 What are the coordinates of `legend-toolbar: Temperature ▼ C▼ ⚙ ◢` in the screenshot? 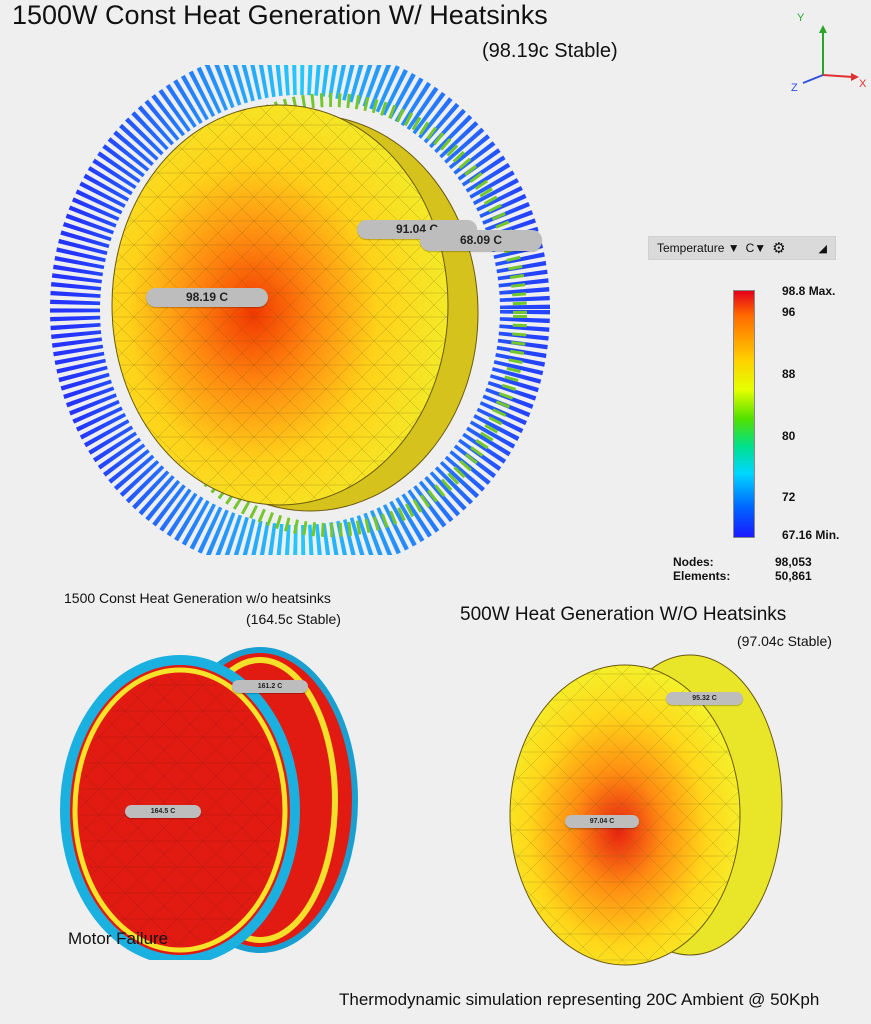 It's located at (742, 248).